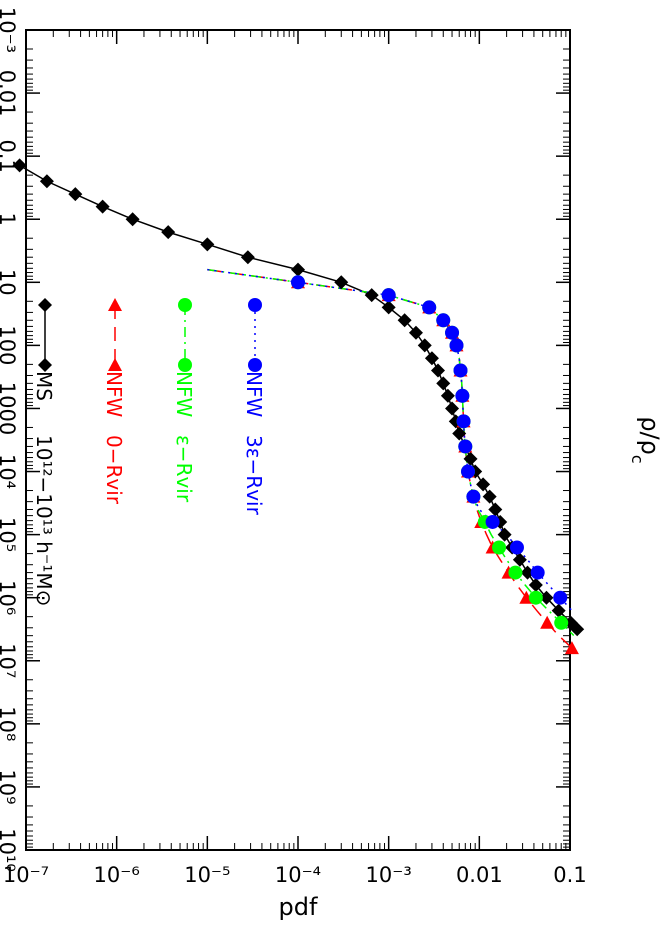 This screenshot has width=670, height=935. I want to click on y-tick-labels: 10⁻⁷ 10⁻⁶ 10⁻⁵ 10⁻⁴ 10⁻³ 0.01 0.1, so click(295, 875).